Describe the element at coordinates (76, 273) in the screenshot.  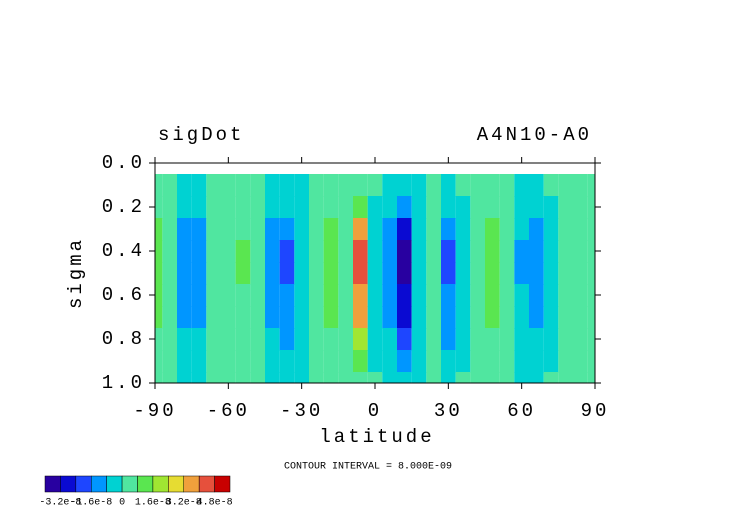
I see `y-axis-label: sigma` at that location.